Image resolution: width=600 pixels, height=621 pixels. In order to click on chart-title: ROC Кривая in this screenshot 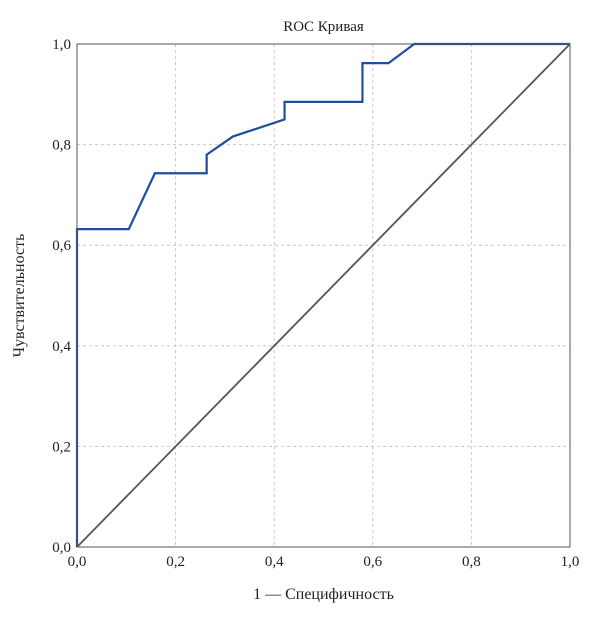, I will do `click(323, 27)`.